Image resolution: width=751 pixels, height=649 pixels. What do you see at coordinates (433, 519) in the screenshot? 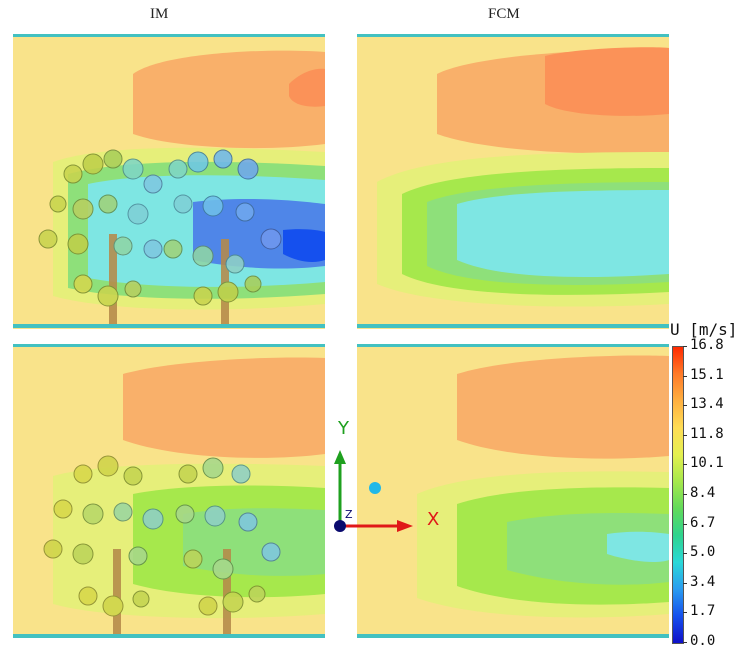
I see `axis-label-x: X` at bounding box center [433, 519].